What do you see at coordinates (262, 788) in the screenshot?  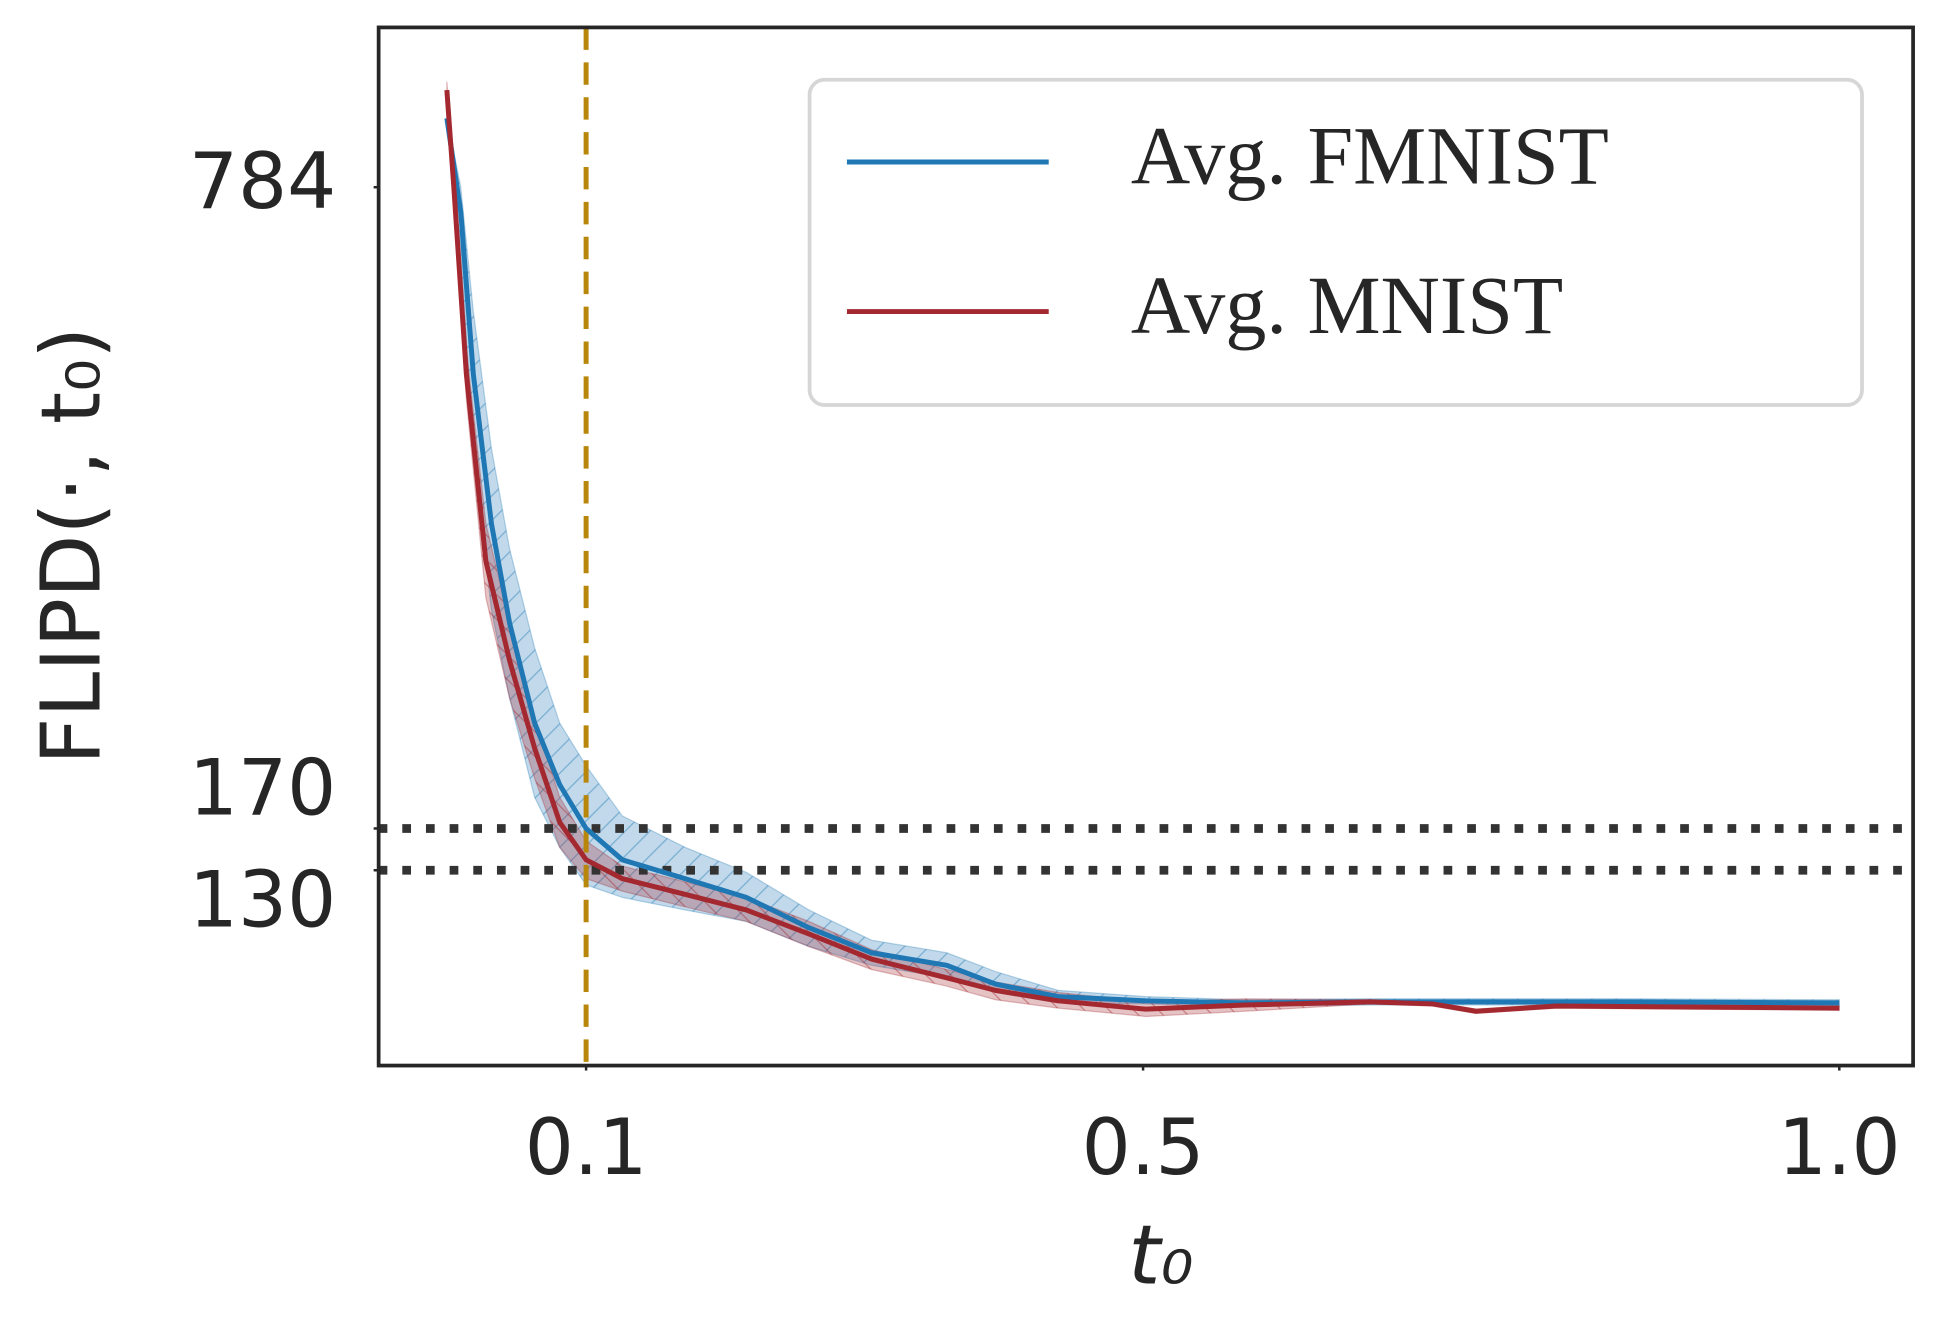 I see `y-tick-label: 170` at bounding box center [262, 788].